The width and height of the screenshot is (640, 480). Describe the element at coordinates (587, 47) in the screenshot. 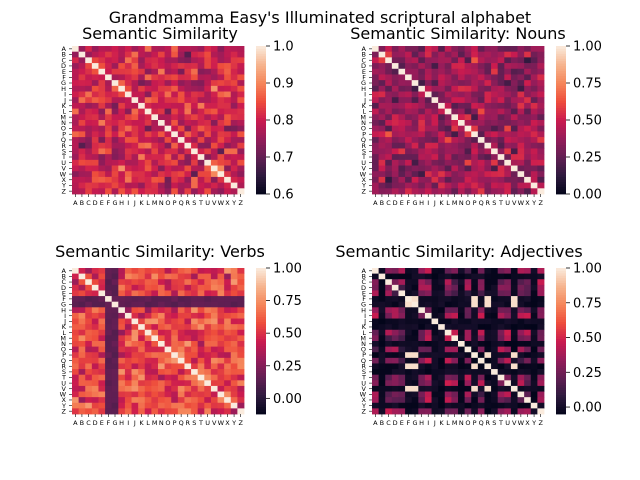

I see `colorbar-tick-label: 1.00` at that location.